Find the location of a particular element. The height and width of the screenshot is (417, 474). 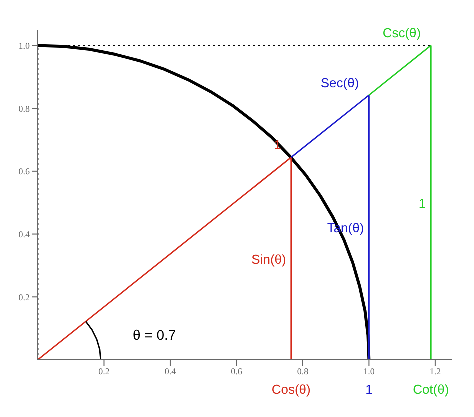

y-tick-label: 0.4 is located at coordinates (24, 234).